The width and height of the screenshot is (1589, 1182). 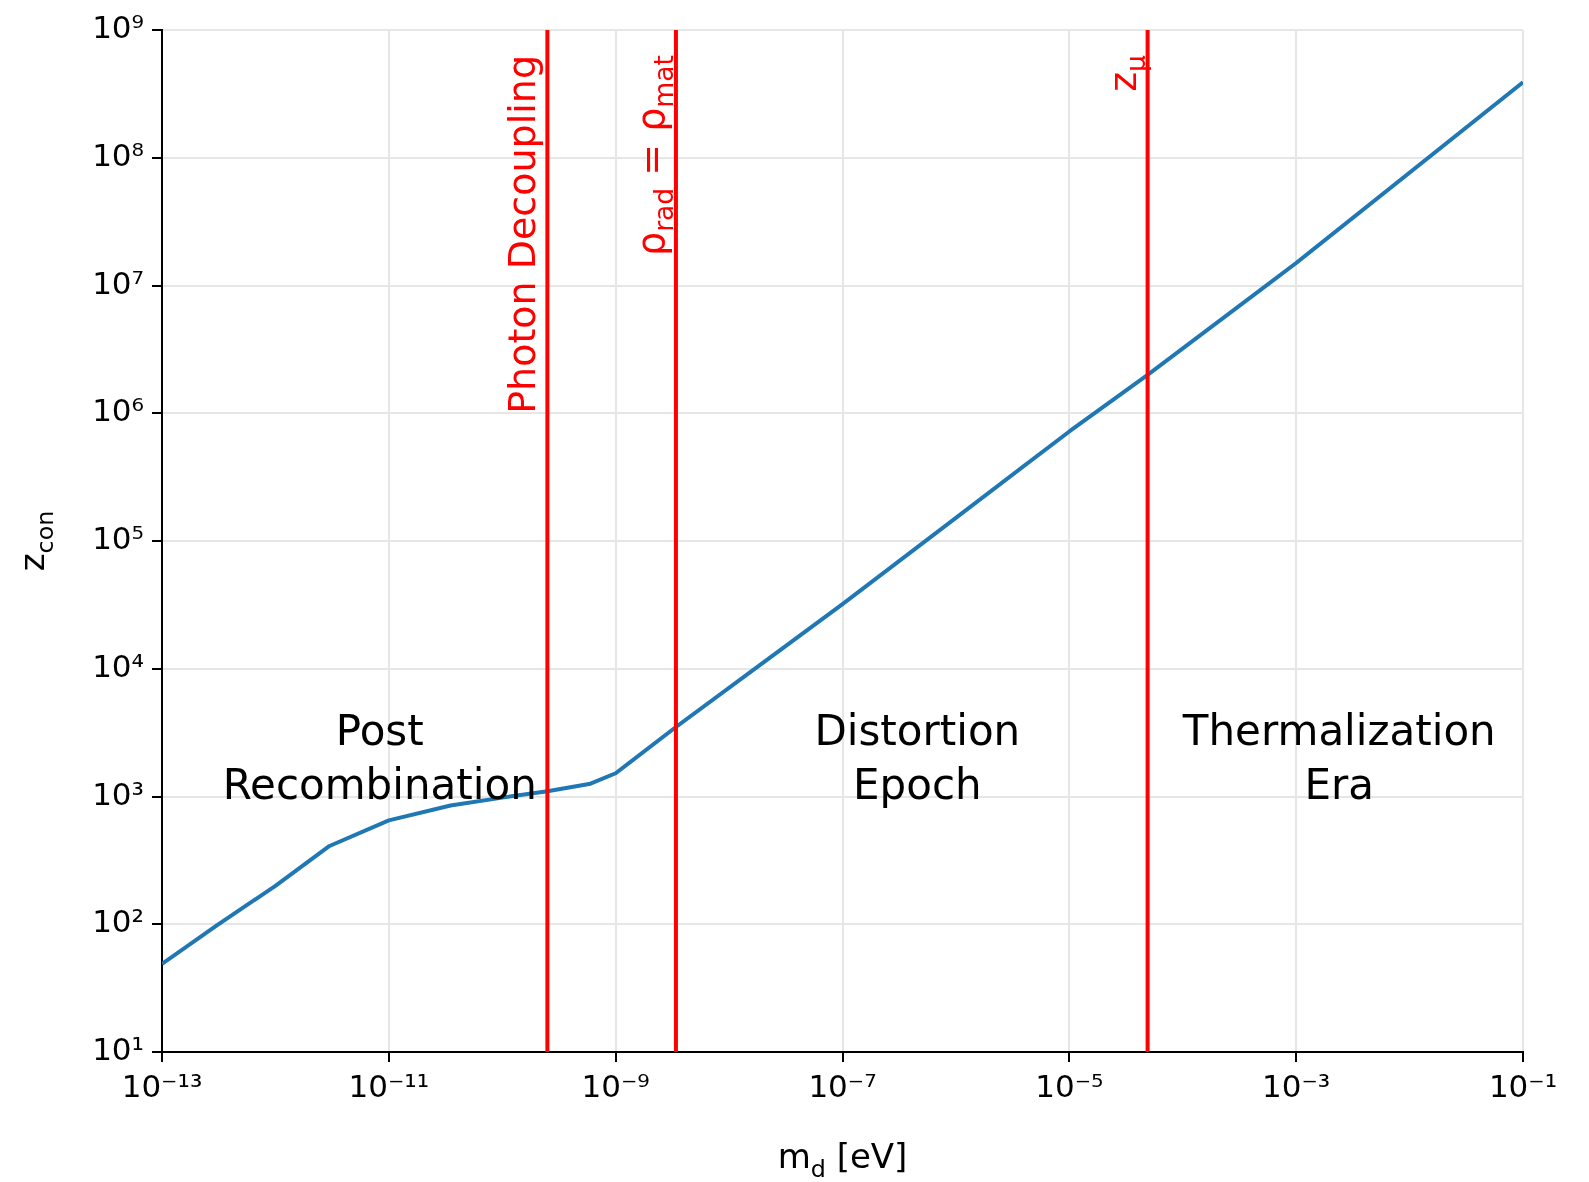 I want to click on y-tick-label: 10⁶, so click(x=118, y=410).